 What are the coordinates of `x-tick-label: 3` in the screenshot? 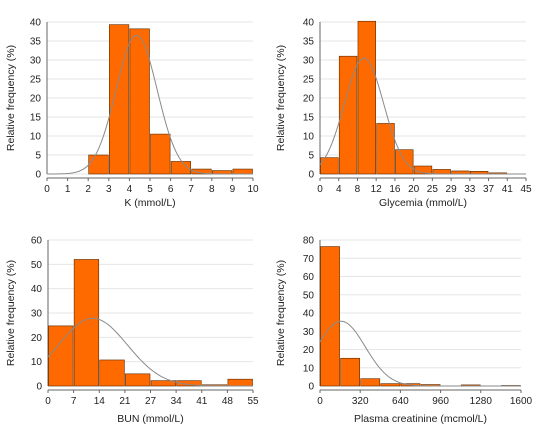 It's located at (109, 189).